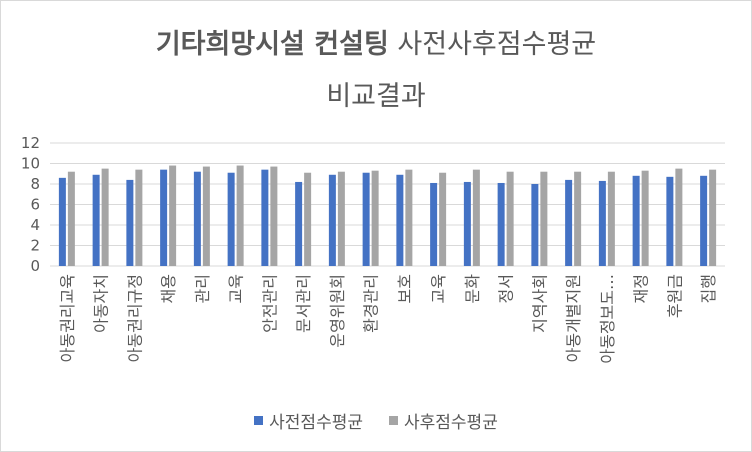  I want to click on x-category-label: 지역사회, so click(539, 303).